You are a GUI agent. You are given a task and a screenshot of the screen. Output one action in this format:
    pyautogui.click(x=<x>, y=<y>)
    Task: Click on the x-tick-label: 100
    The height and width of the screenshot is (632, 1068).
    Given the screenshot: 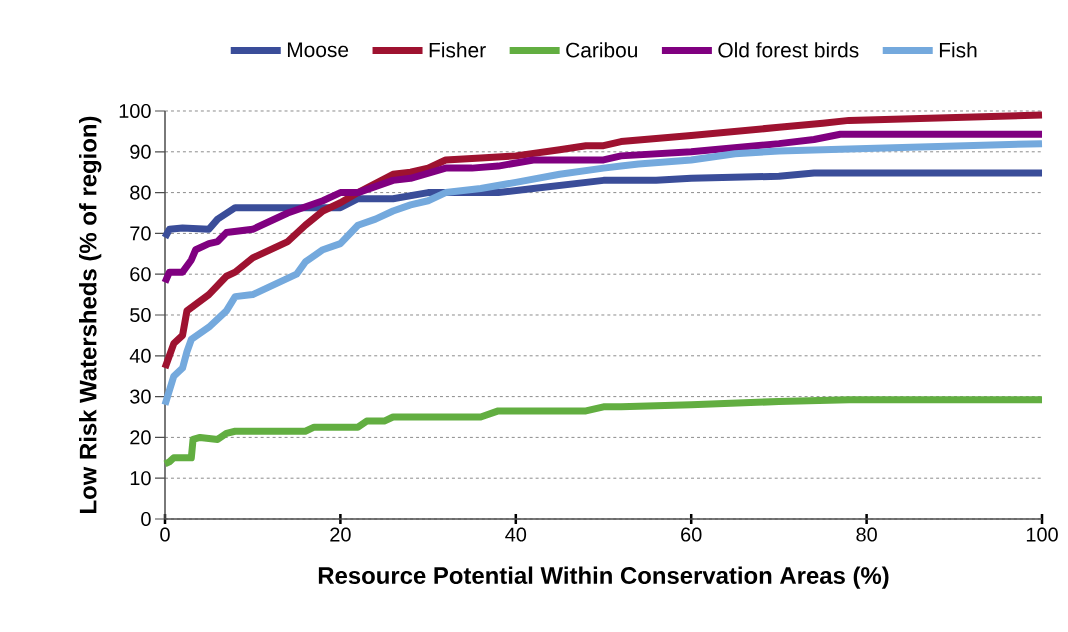 What is the action you would take?
    pyautogui.click(x=1042, y=534)
    